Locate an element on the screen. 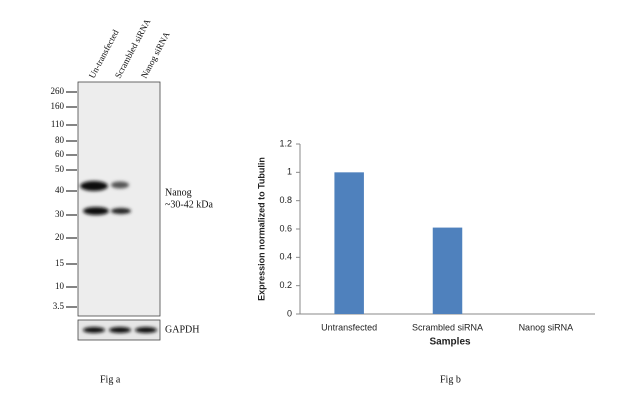  caption: Fig a is located at coordinates (110, 379).